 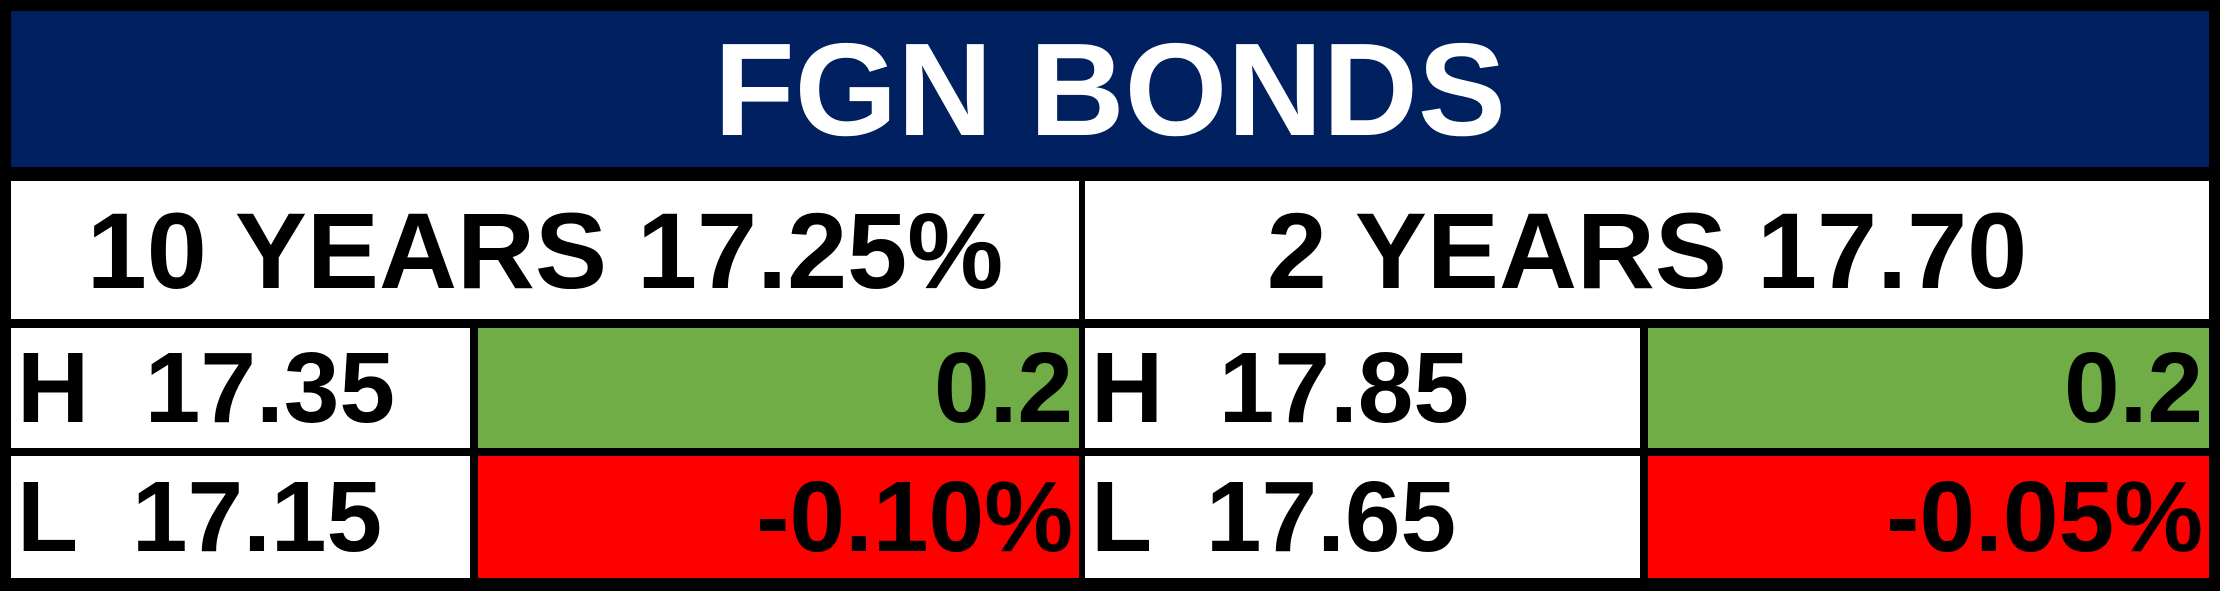 I want to click on column-heading: 2 YEARS 17.70, so click(x=1647, y=250).